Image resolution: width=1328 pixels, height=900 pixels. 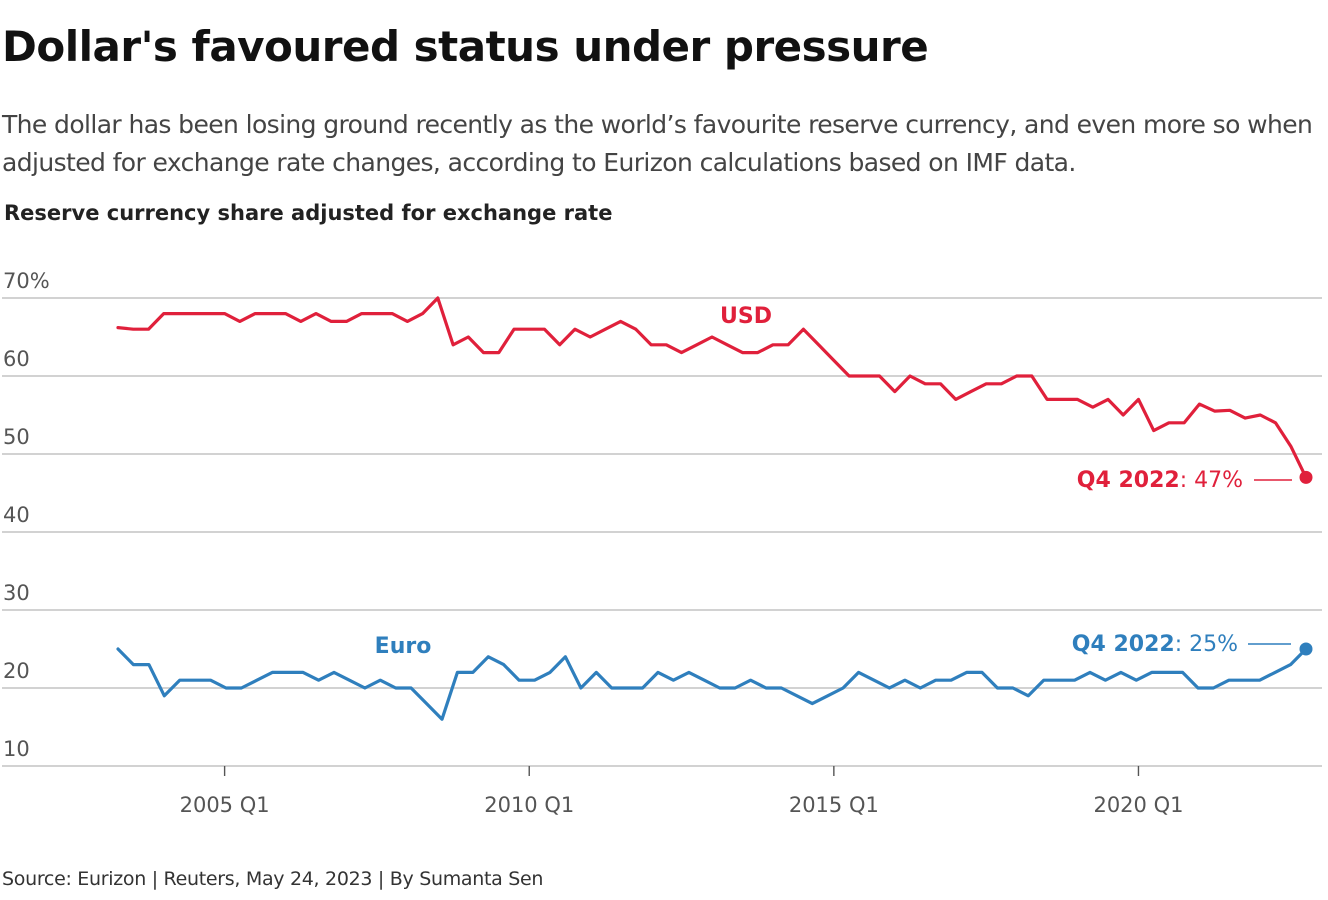 I want to click on x-tick-label: 2010 Q1, so click(x=529, y=805).